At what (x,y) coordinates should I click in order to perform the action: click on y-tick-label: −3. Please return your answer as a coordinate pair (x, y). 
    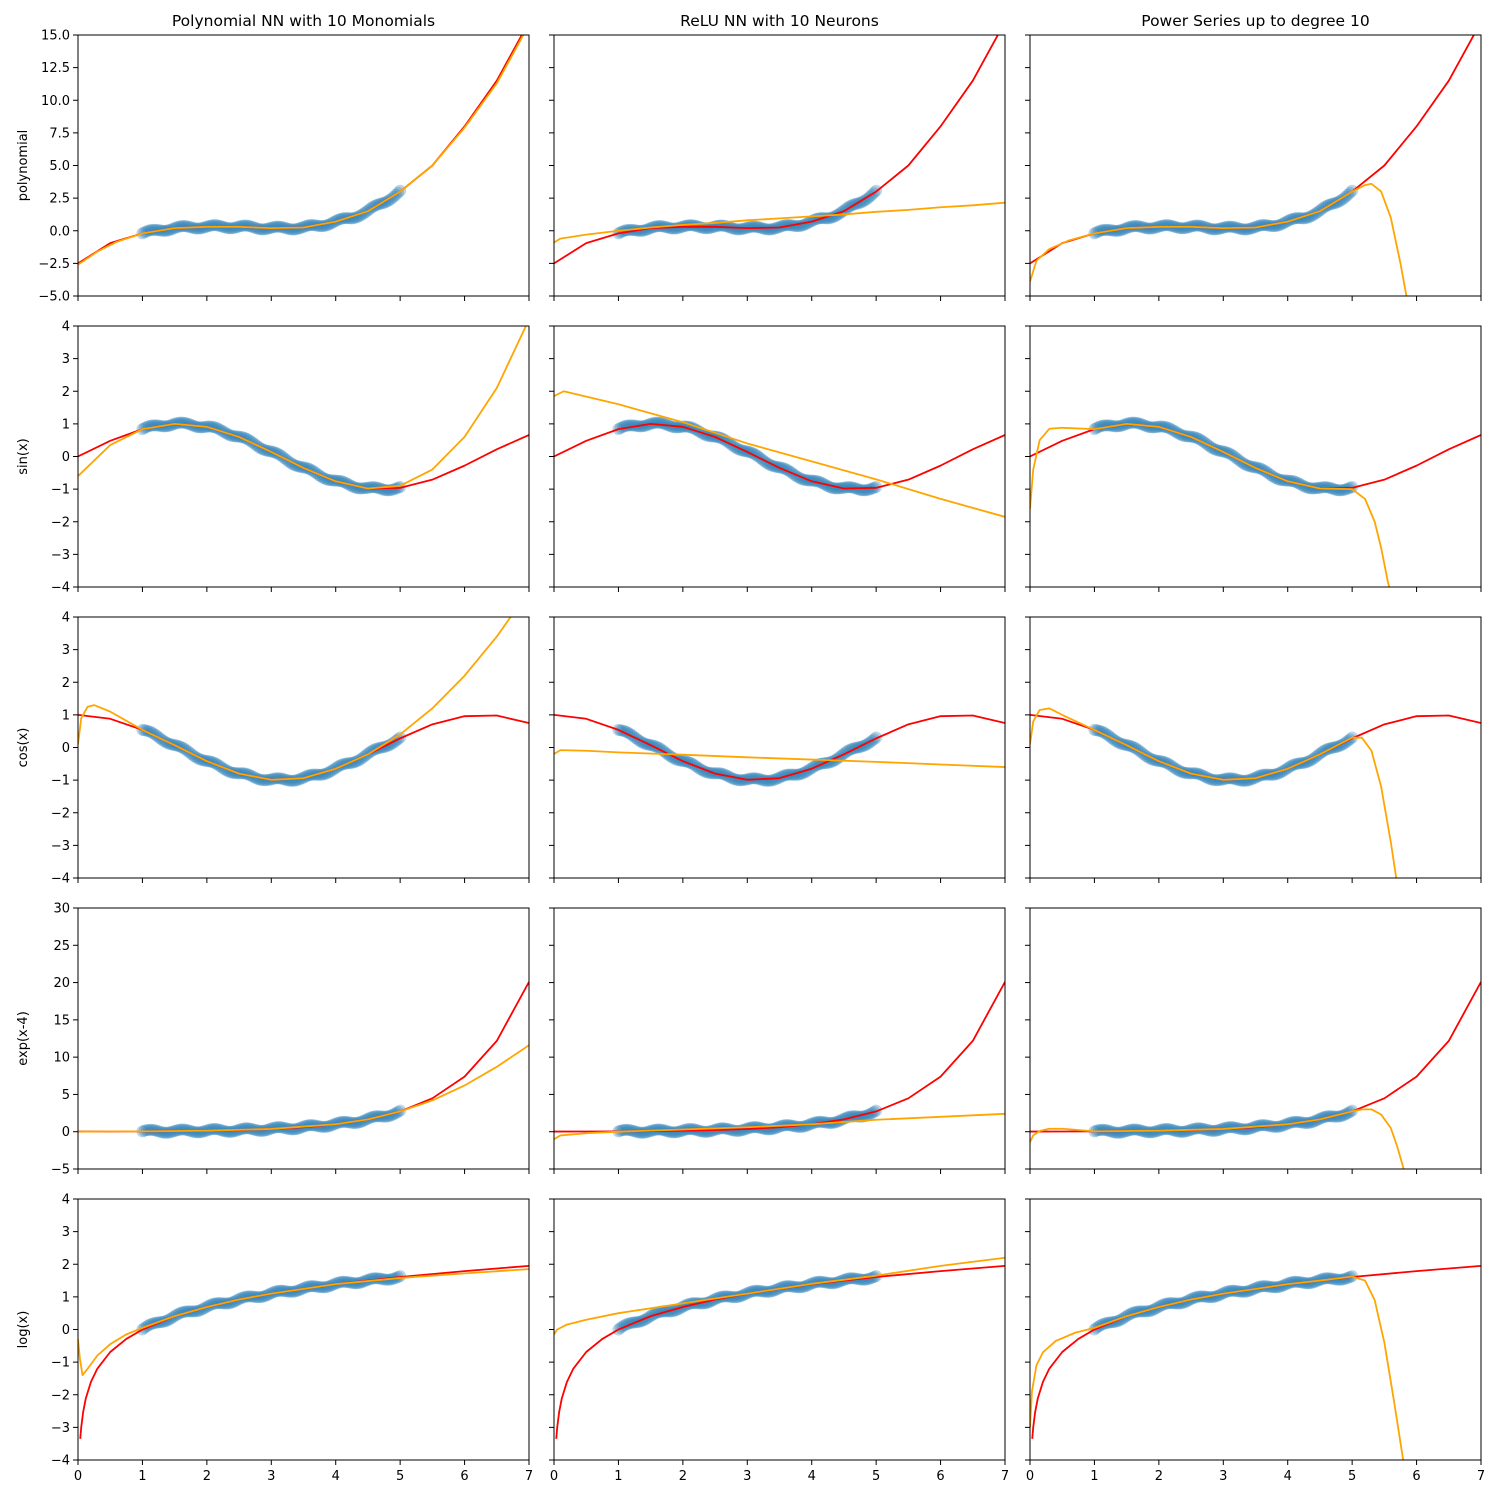
    Looking at the image, I should click on (60, 846).